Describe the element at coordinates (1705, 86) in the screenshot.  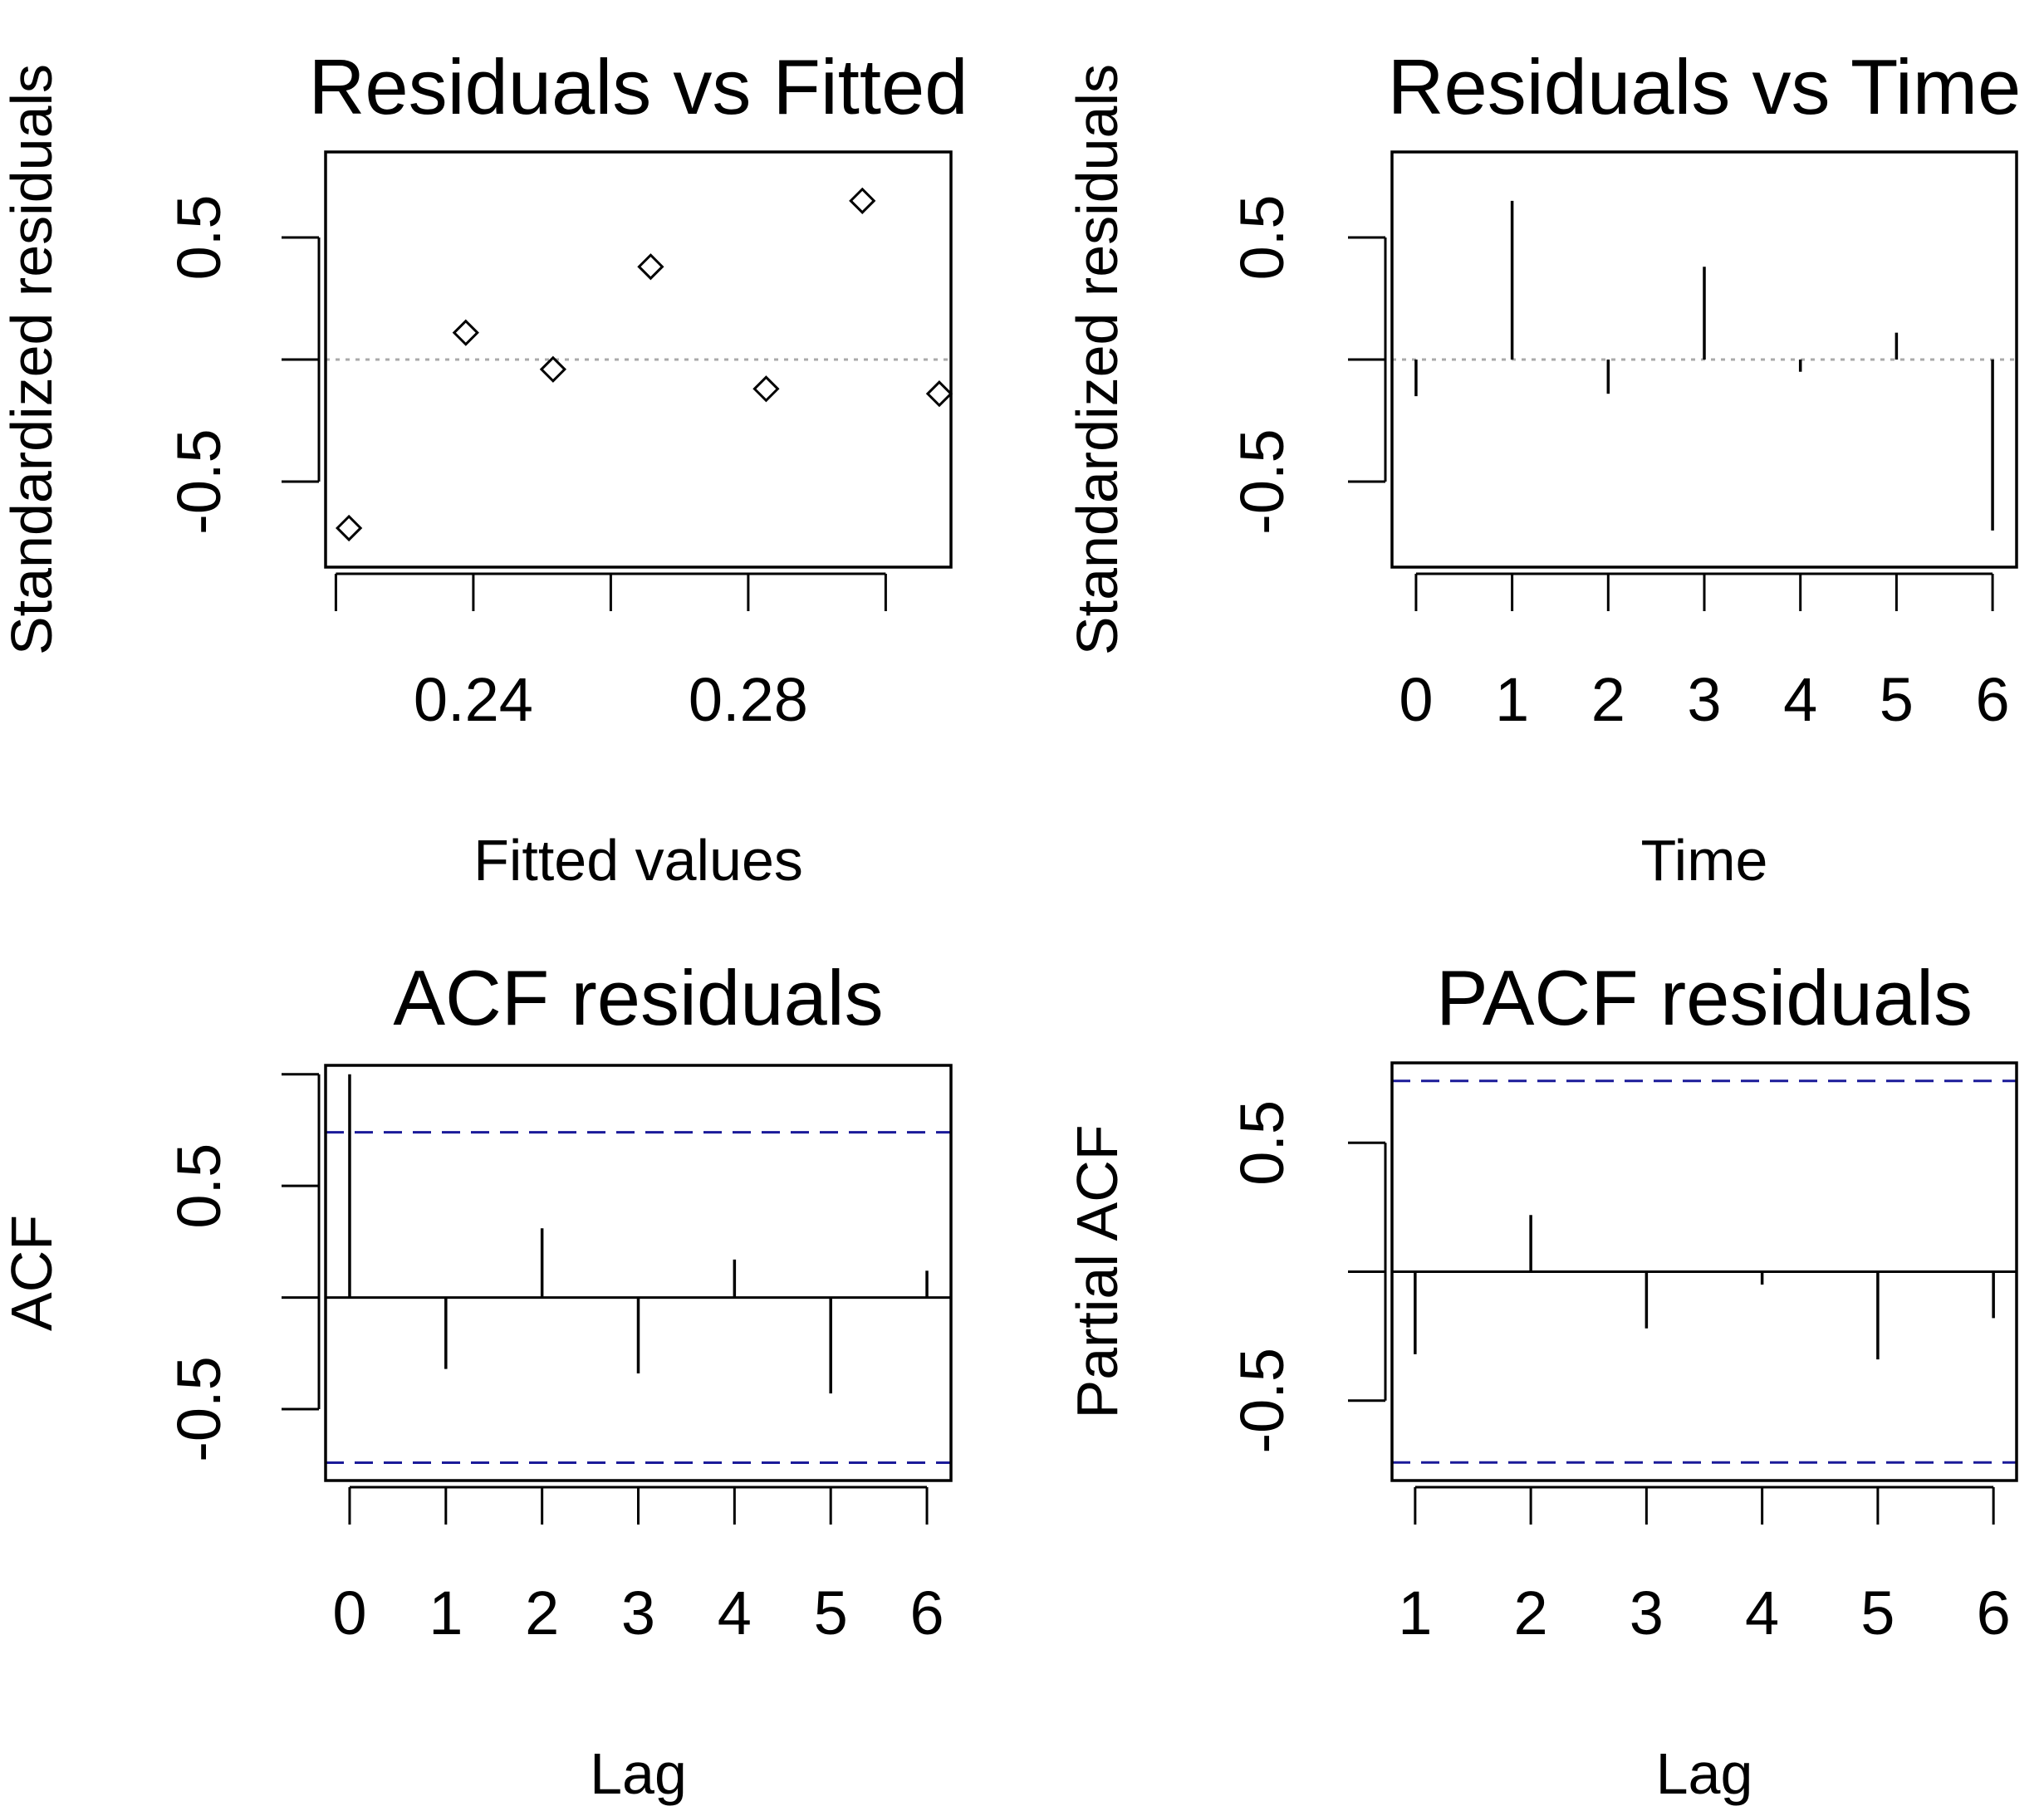
I see `chart-title: Residuals vs Time` at that location.